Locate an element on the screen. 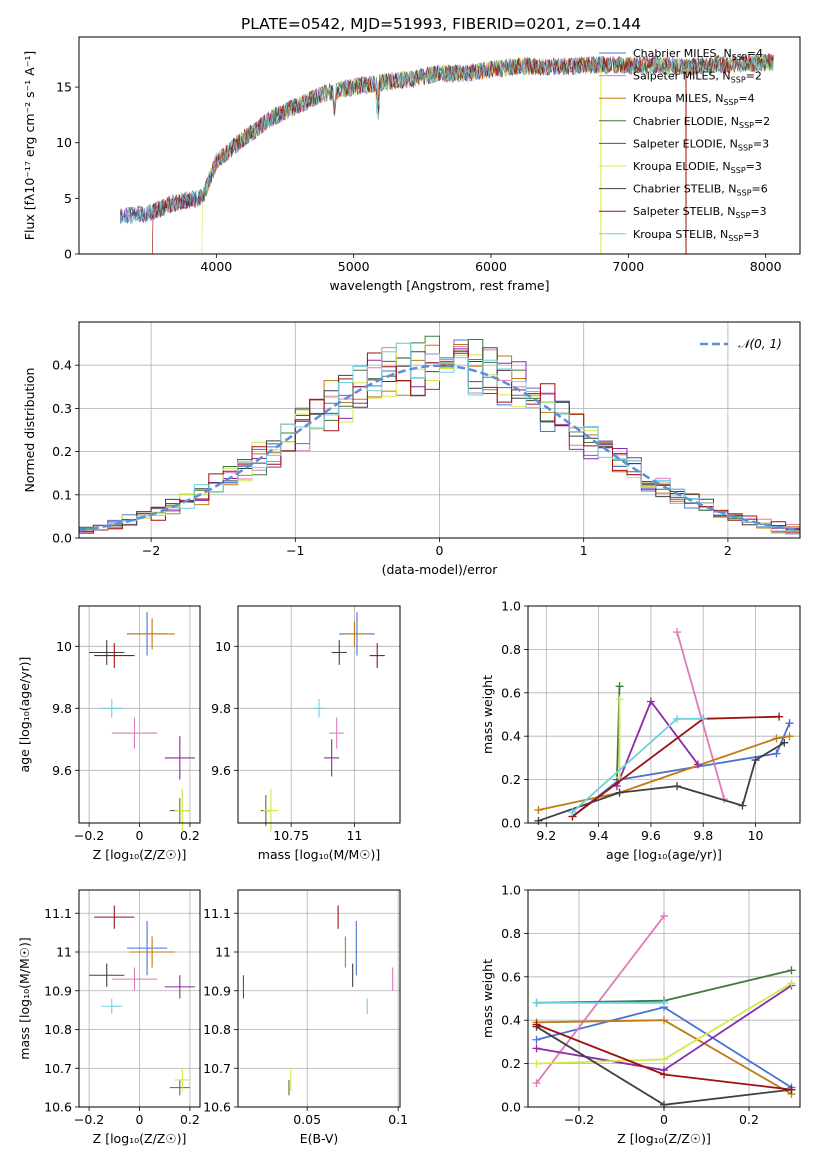 The height and width of the screenshot is (1170, 819). y-tick-label: 0.3 is located at coordinates (62, 408).